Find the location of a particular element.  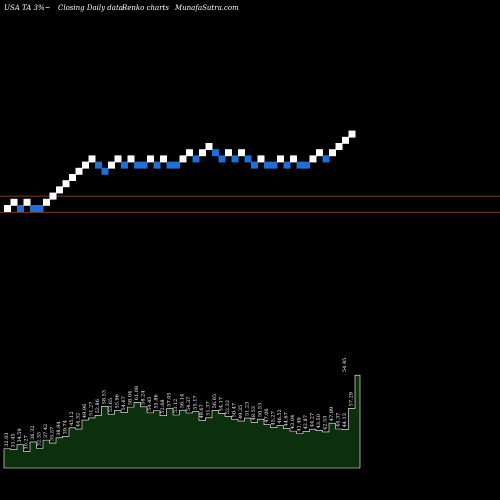

volume-area is located at coordinates (182, 421).